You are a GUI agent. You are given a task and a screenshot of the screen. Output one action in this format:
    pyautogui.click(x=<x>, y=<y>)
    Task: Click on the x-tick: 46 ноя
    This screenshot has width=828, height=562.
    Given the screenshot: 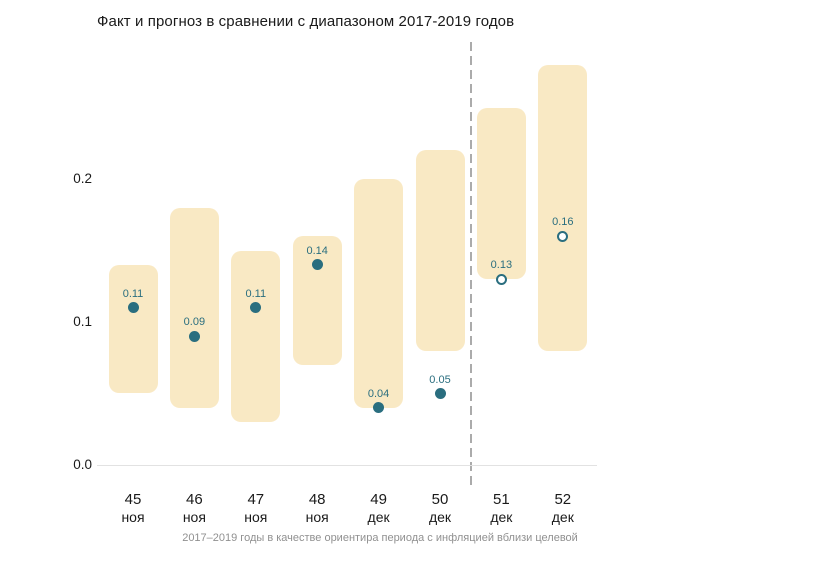 What is the action you would take?
    pyautogui.click(x=194, y=508)
    